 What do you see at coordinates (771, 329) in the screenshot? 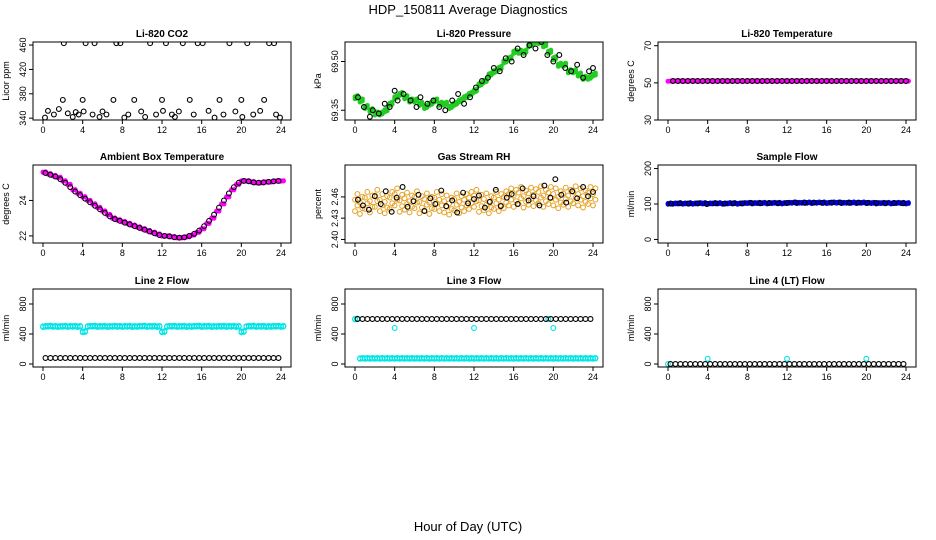
I see `panel-9: Line 4 (LT) Flow ml/min 0 4 8 12 16 20 24 0 400 800` at bounding box center [771, 329].